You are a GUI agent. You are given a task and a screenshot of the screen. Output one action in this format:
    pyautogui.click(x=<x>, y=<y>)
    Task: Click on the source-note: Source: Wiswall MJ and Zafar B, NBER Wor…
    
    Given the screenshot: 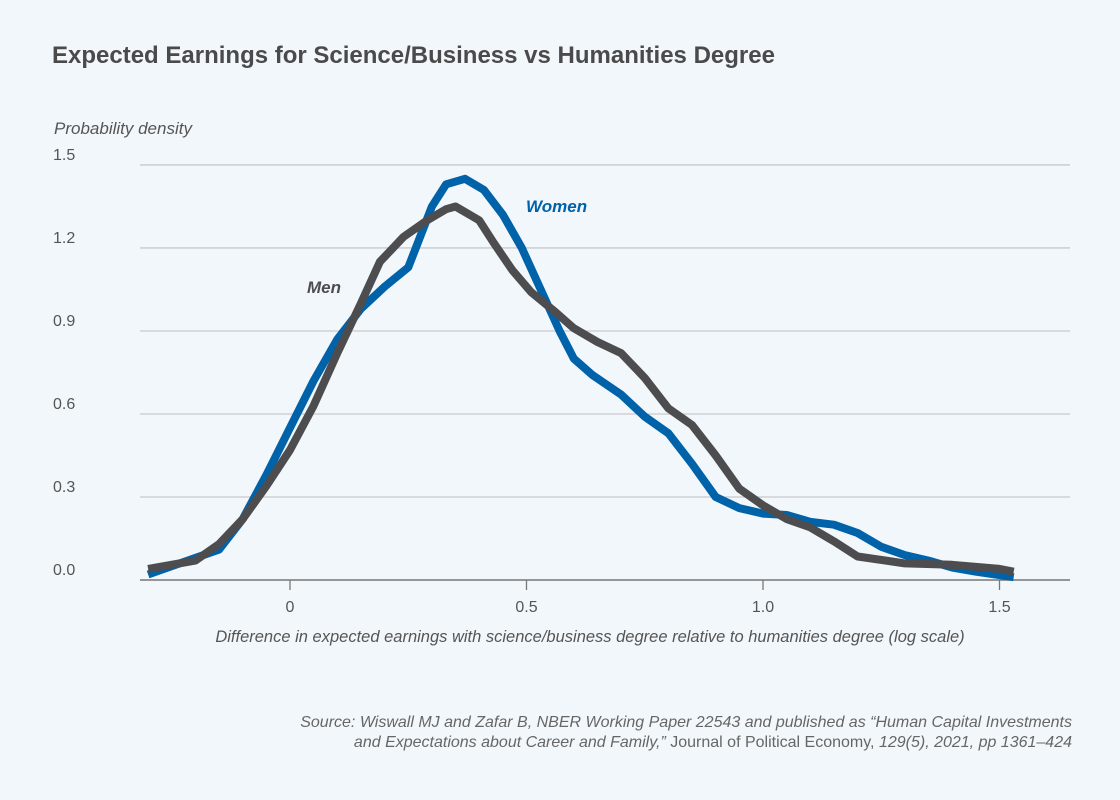 What is the action you would take?
    pyautogui.click(x=686, y=733)
    